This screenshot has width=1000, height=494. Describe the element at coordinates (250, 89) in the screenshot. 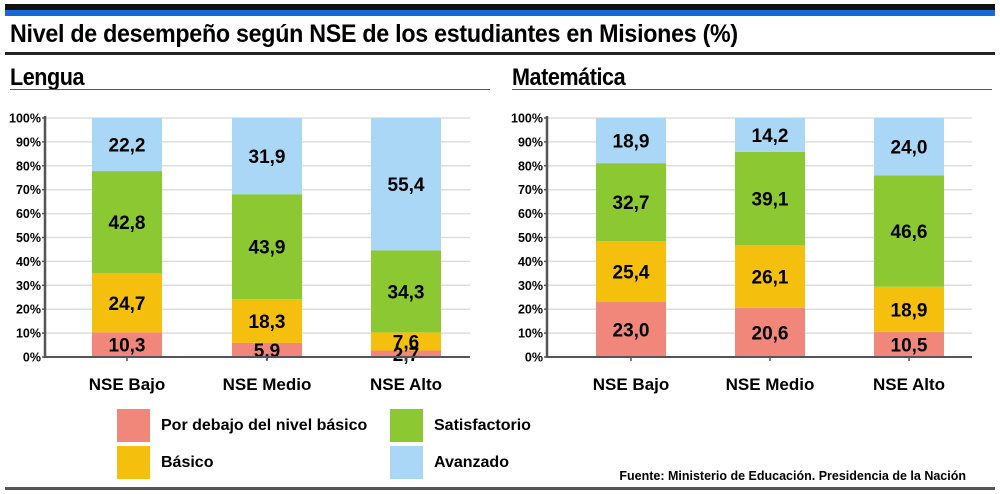

I see `section-divider-lengua` at that location.